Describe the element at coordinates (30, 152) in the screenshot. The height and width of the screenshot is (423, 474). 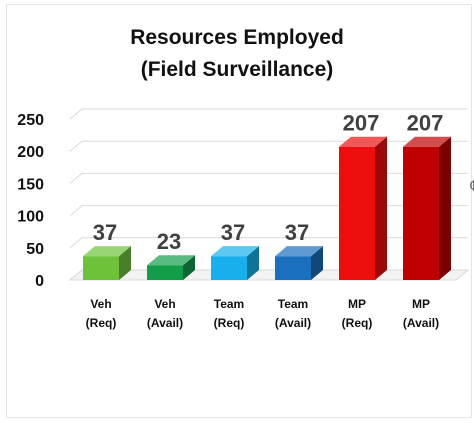
I see `y-tick-label: 200` at that location.